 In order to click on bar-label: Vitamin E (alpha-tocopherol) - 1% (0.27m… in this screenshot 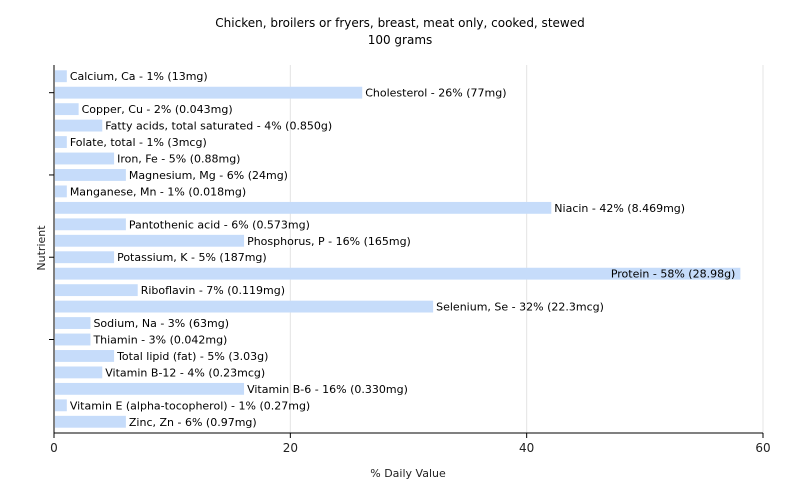, I will do `click(190, 405)`.